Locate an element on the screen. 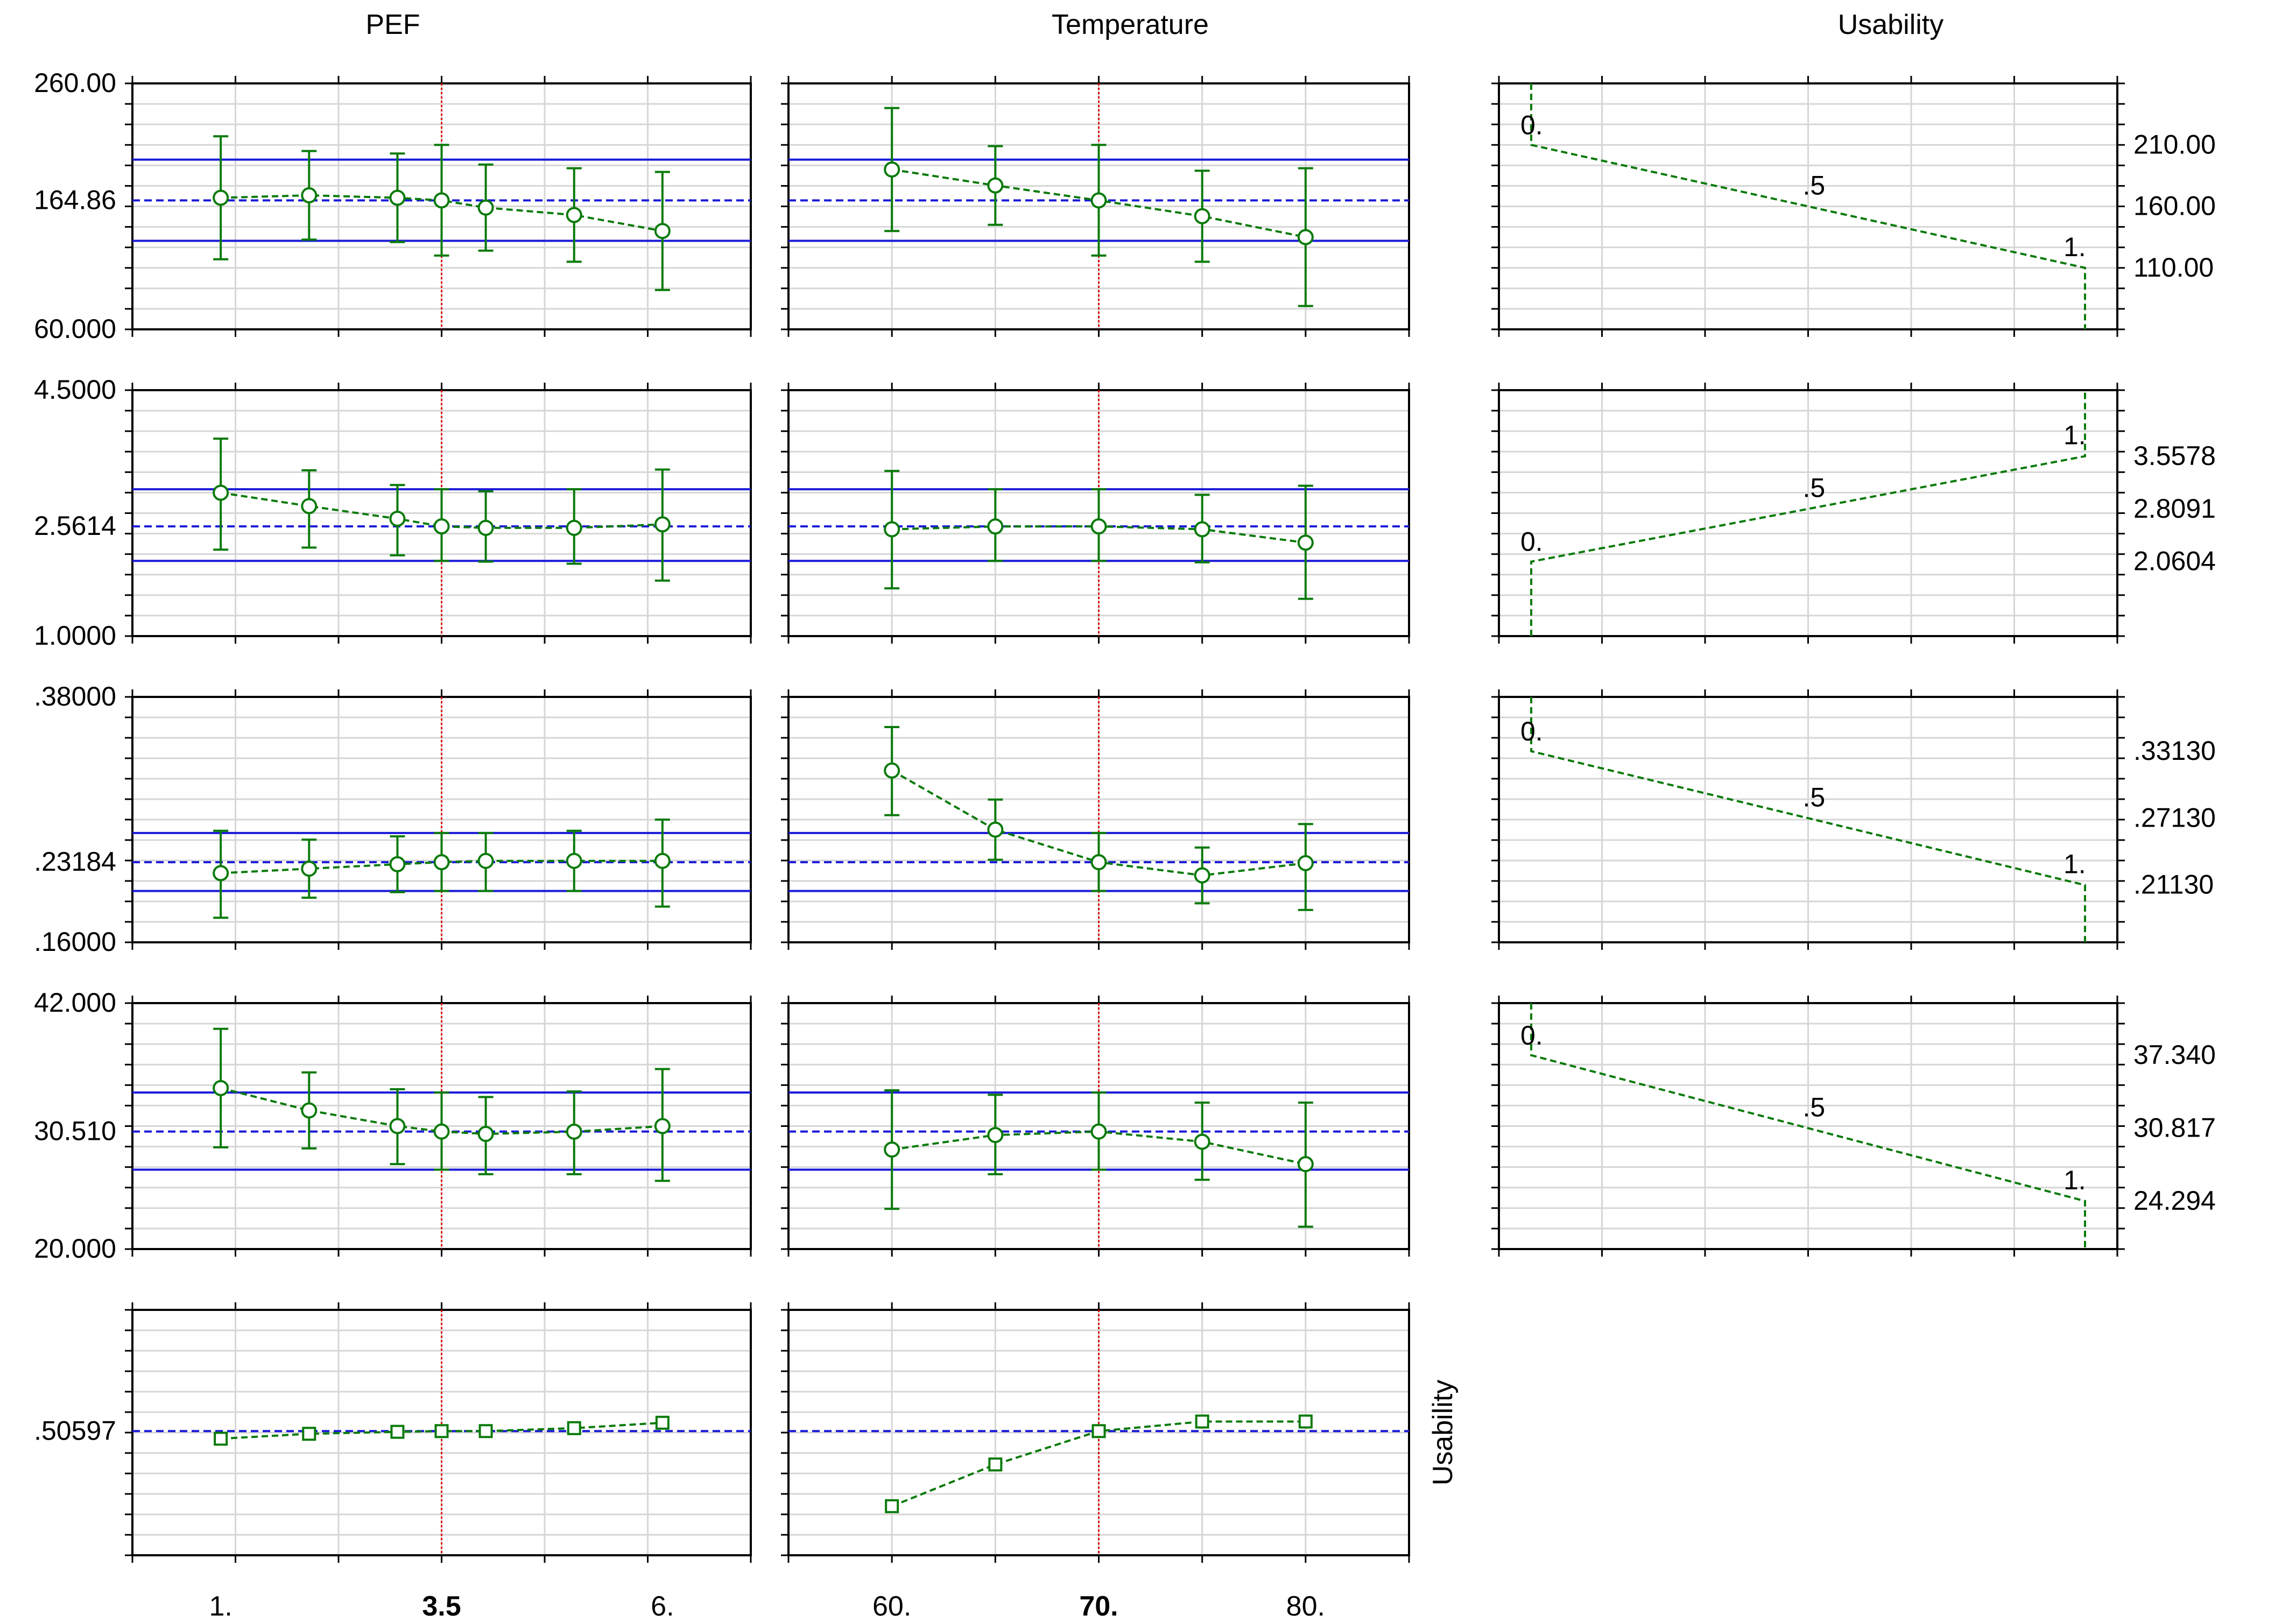  plot-usability-temperature: 60. 70. 80. Usability is located at coordinates (1120, 1462).